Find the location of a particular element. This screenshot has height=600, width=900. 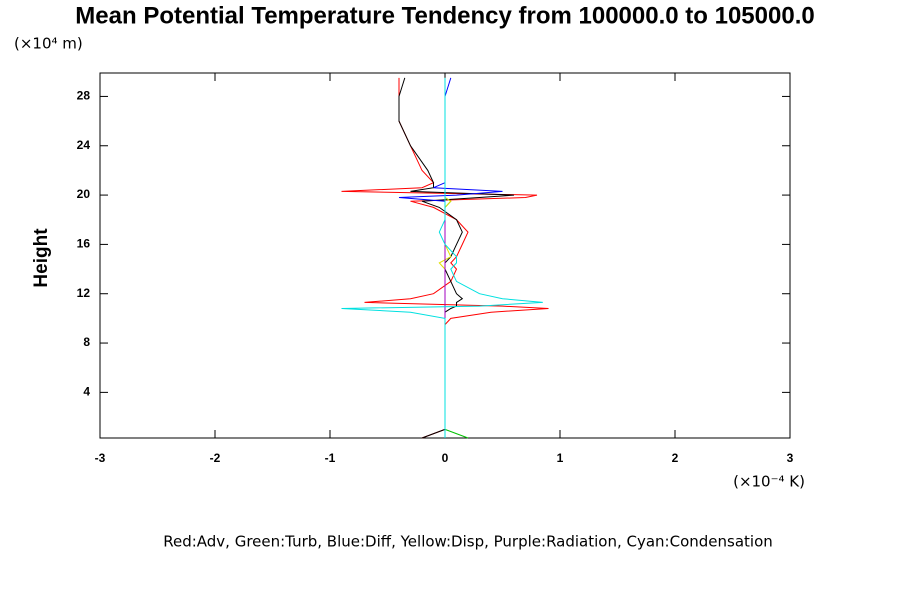

y-tick-label: 24 is located at coordinates (84, 145).